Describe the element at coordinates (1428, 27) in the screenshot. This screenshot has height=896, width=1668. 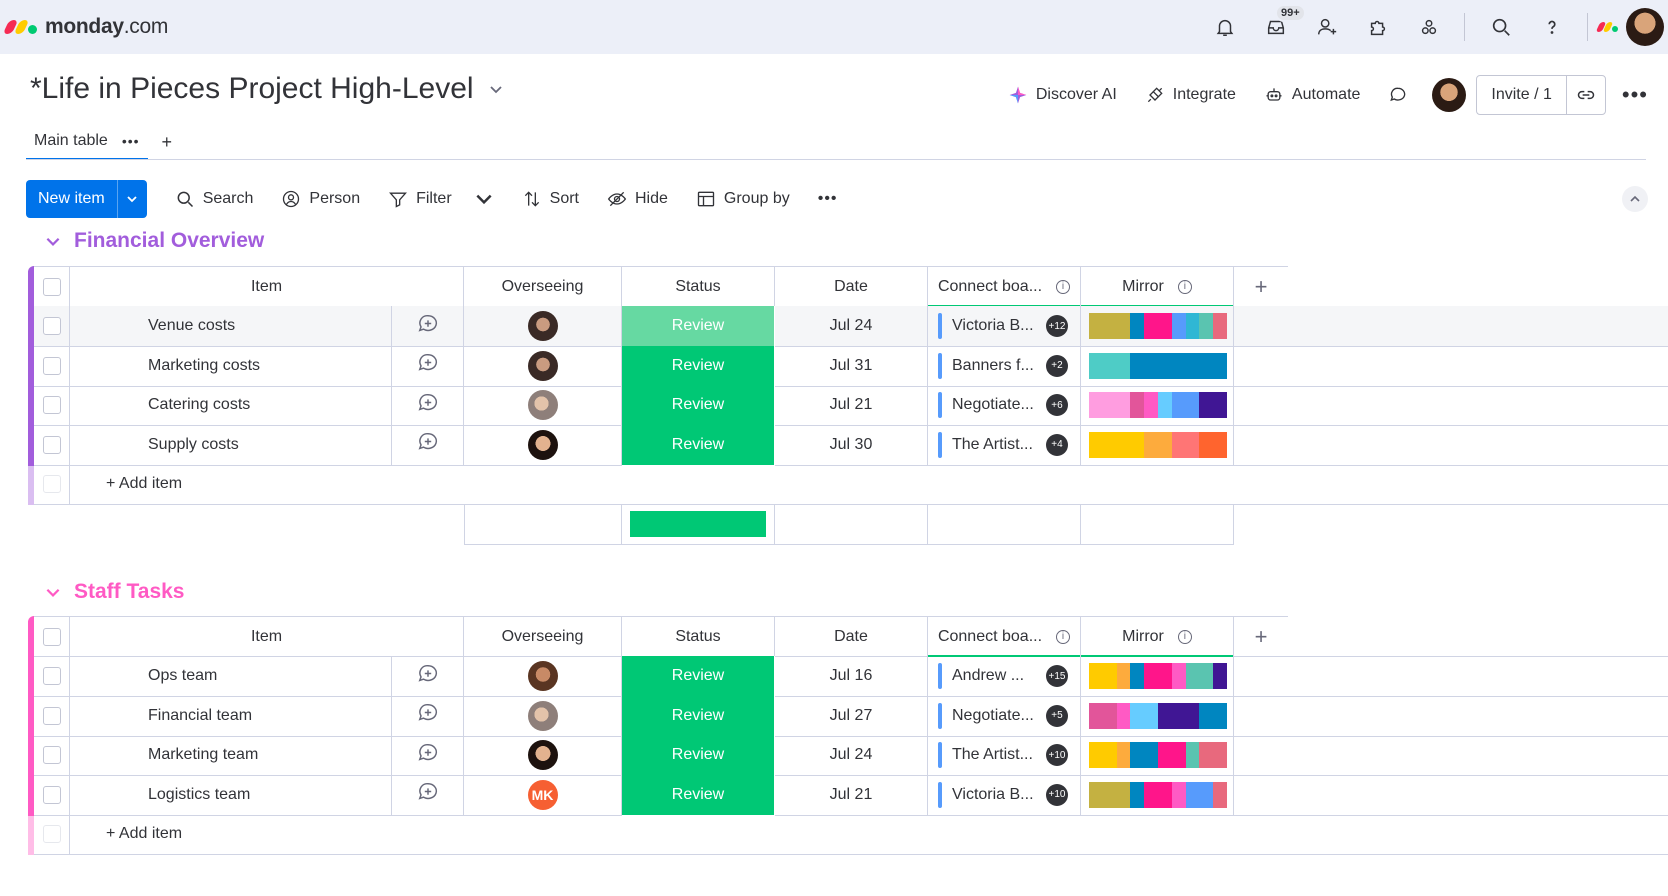
I see `marketplace-icon` at that location.